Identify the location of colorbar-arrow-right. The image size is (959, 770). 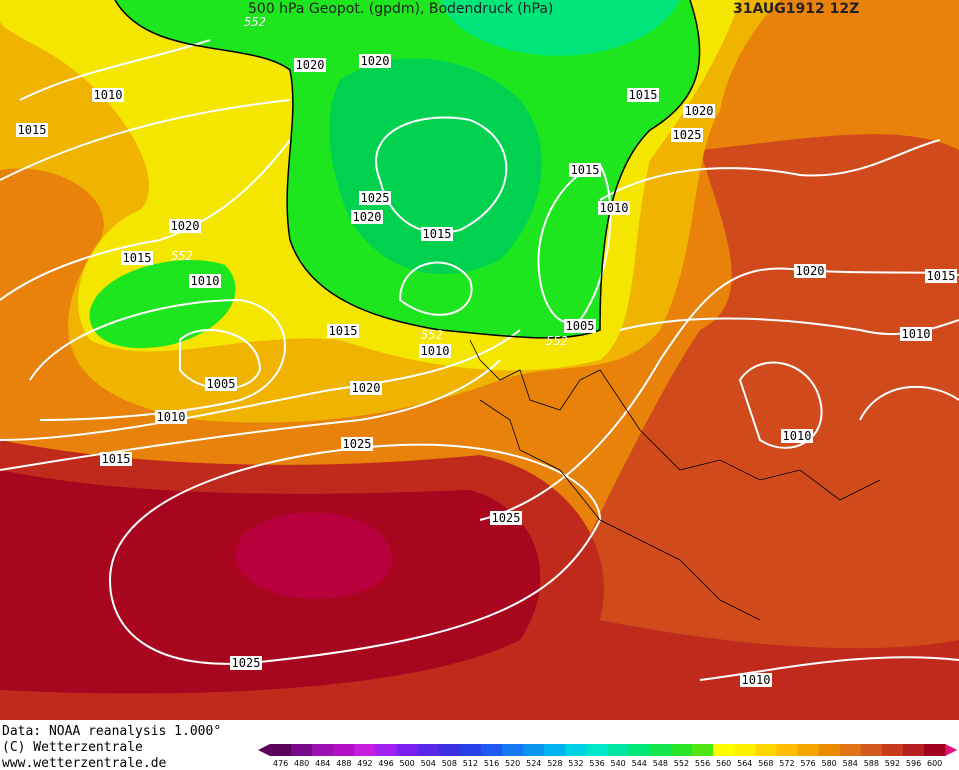
(951, 750).